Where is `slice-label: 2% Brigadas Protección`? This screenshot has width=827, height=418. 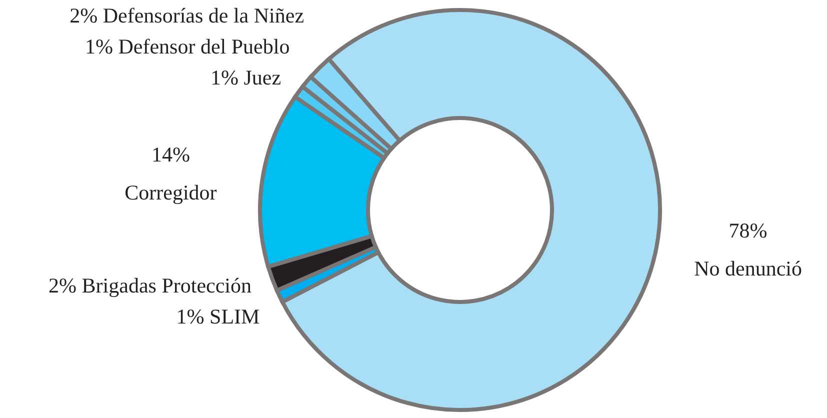 slice-label: 2% Brigadas Protección is located at coordinates (150, 285).